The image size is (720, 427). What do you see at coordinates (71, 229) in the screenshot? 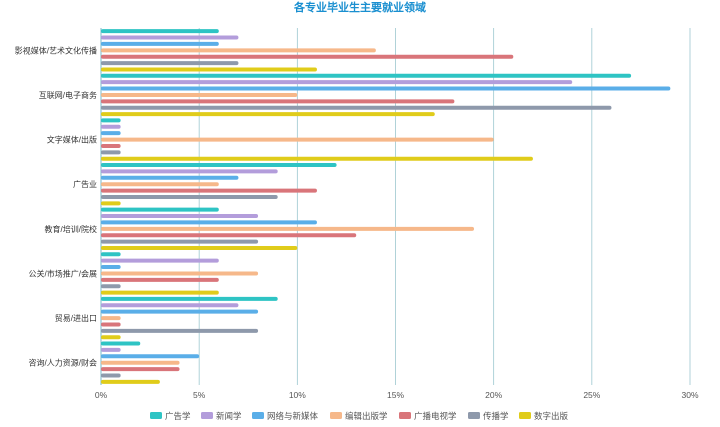
I see `category-label: 教育/培训/院校` at bounding box center [71, 229].